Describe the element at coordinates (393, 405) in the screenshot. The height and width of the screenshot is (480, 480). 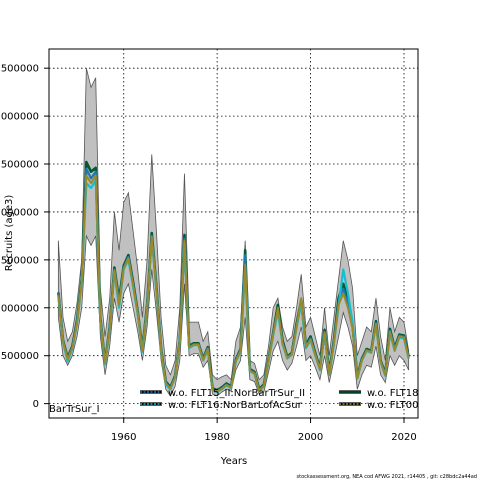
I see `legend-label: w.o. FLT00` at that location.